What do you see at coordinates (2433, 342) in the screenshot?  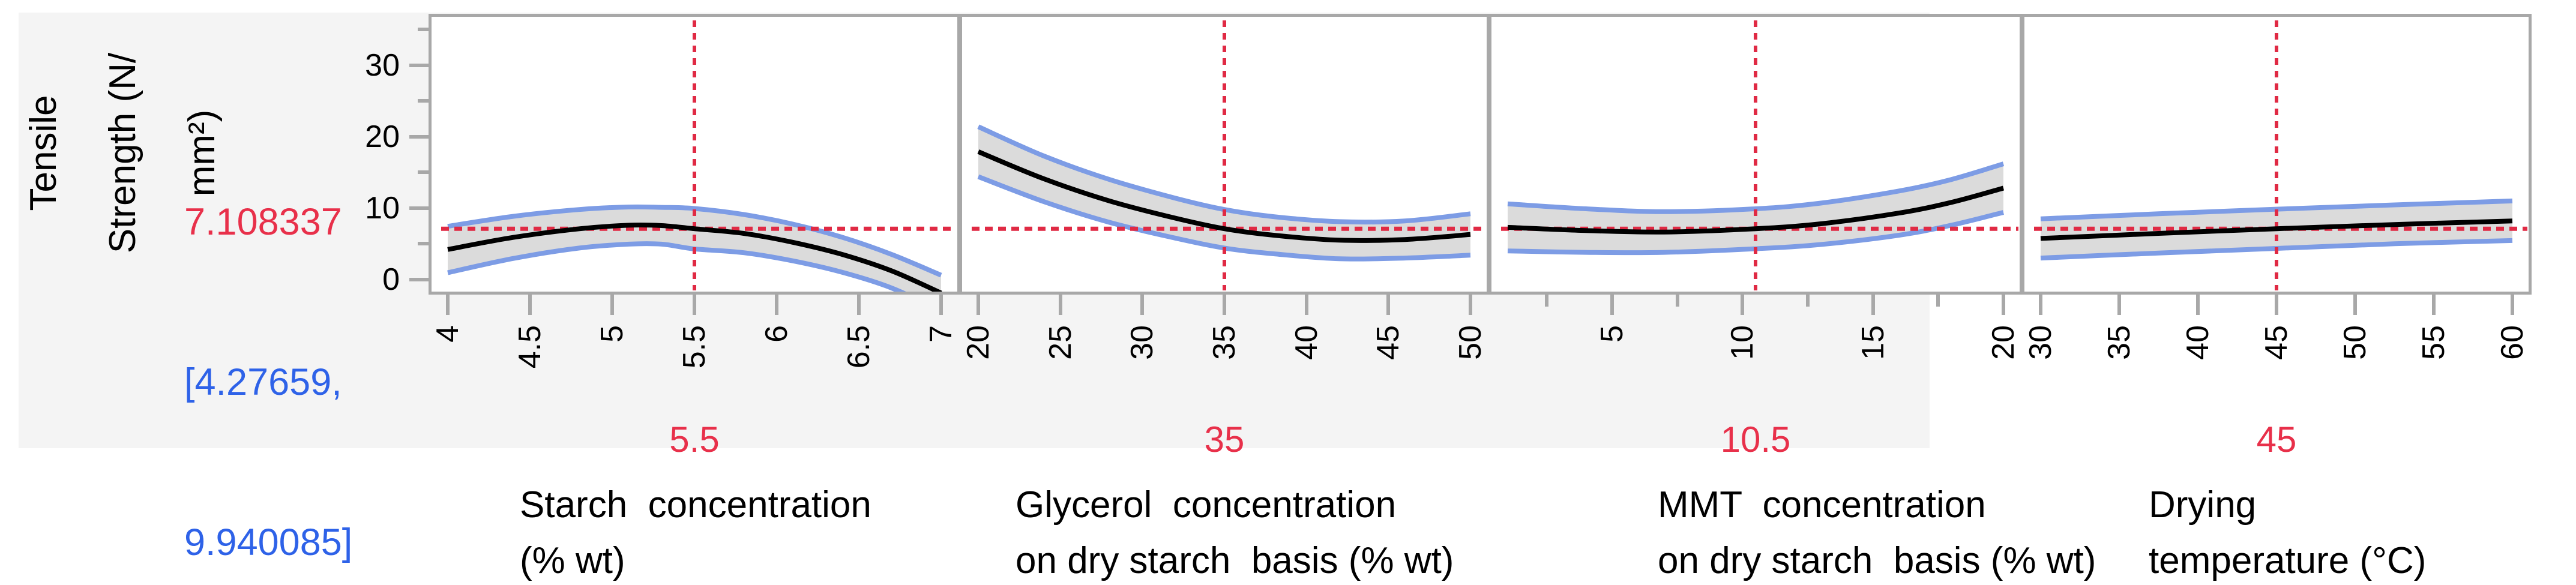 I see `x-axis-tick-label: 55` at bounding box center [2433, 342].